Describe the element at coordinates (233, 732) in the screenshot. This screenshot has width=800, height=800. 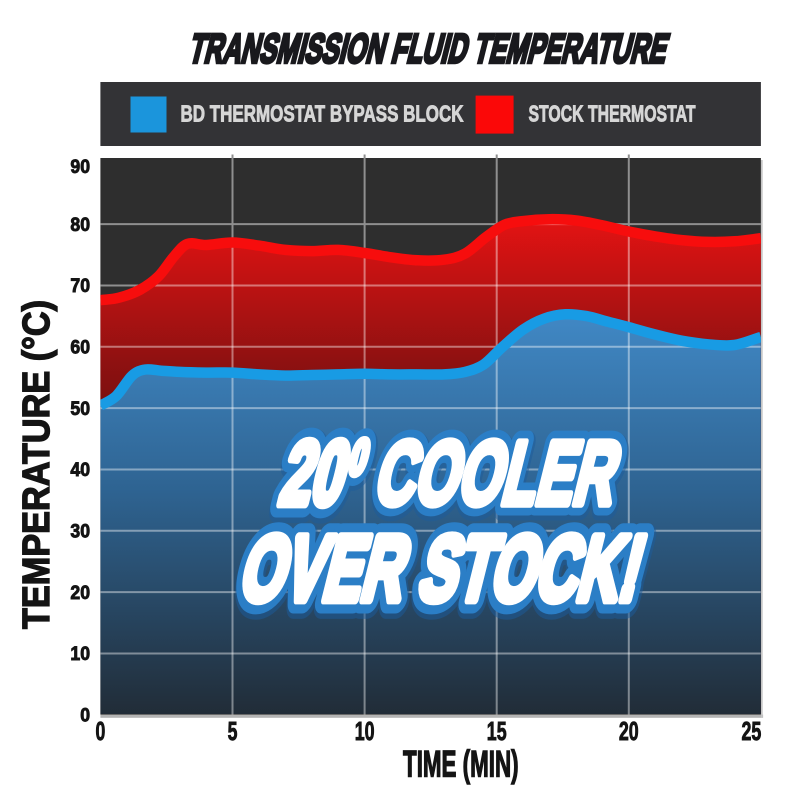
I see `svg-text: 5` at that location.